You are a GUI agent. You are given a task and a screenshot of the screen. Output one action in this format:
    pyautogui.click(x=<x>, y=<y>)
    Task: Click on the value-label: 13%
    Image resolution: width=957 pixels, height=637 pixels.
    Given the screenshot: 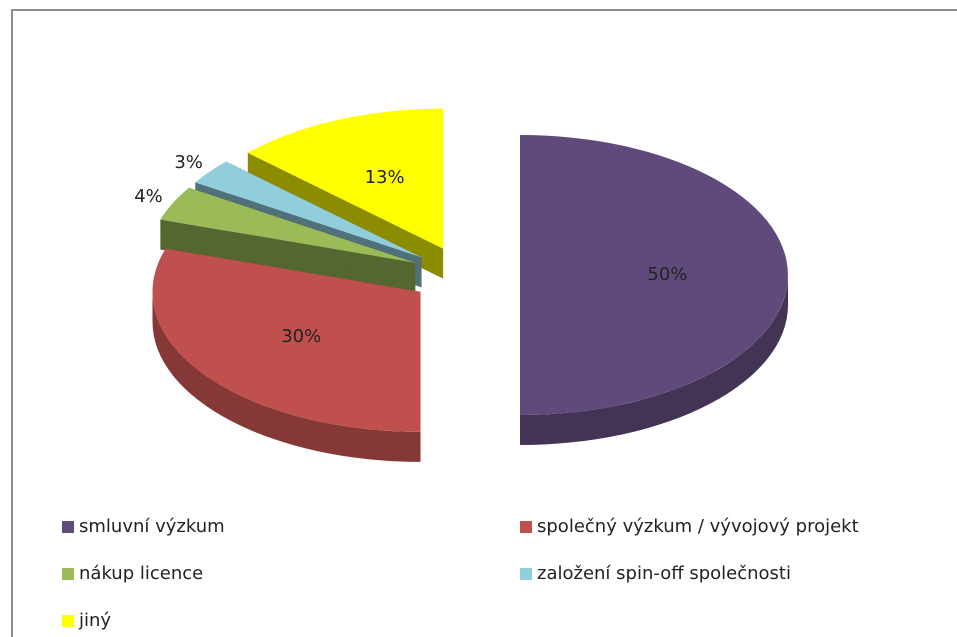 What is the action you would take?
    pyautogui.click(x=385, y=177)
    